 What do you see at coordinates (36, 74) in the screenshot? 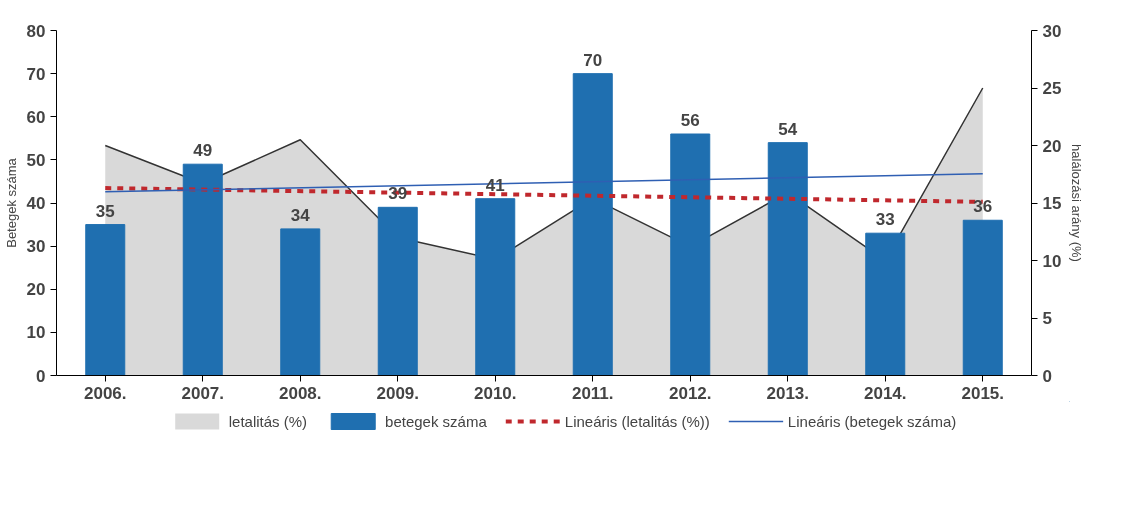
I see `y-tick-label: 70` at bounding box center [36, 74].